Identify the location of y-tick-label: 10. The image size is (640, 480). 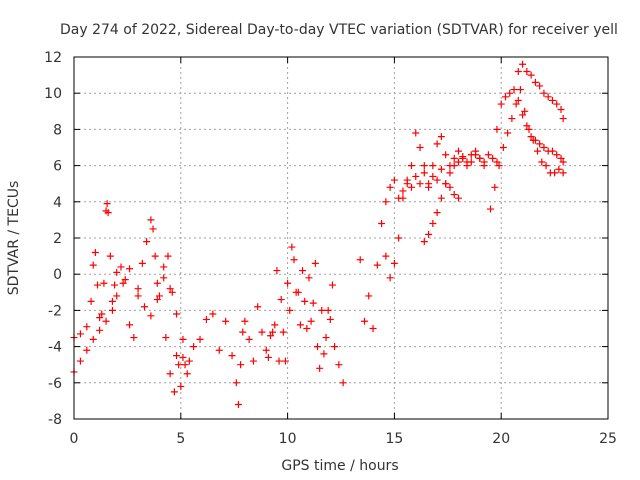
(53, 94).